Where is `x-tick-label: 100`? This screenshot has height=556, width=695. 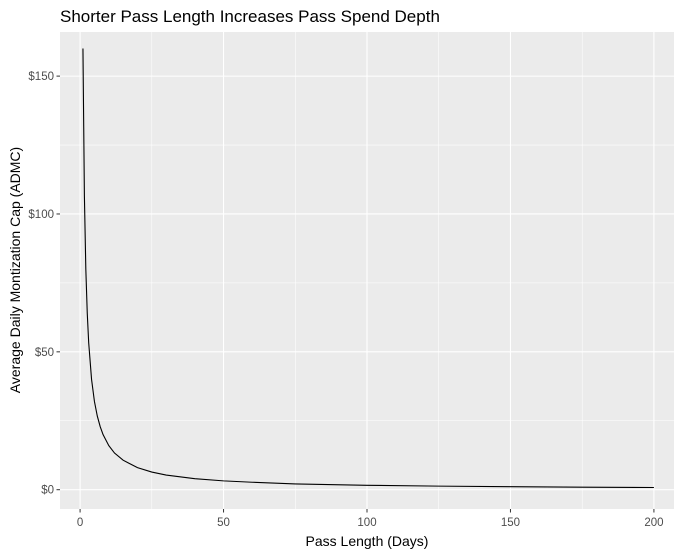
x-tick-label: 100 is located at coordinates (366, 523).